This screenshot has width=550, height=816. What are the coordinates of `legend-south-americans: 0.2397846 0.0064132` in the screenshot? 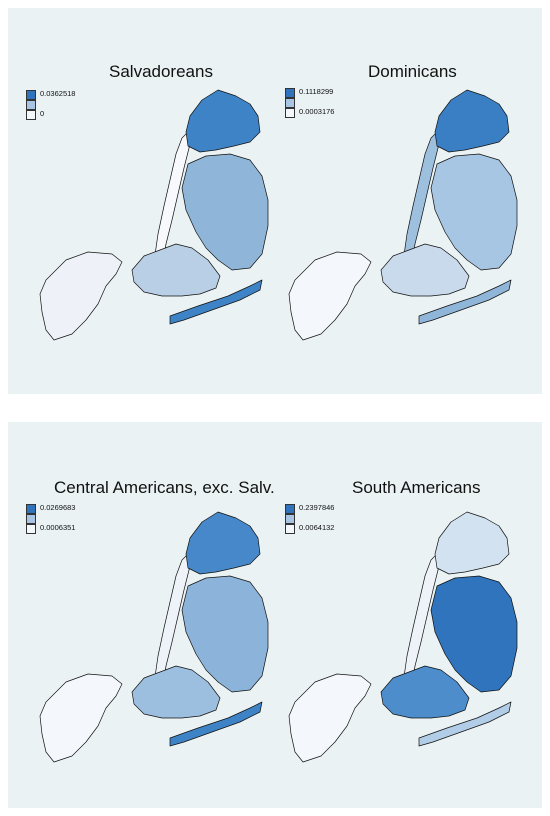 It's located at (340, 518).